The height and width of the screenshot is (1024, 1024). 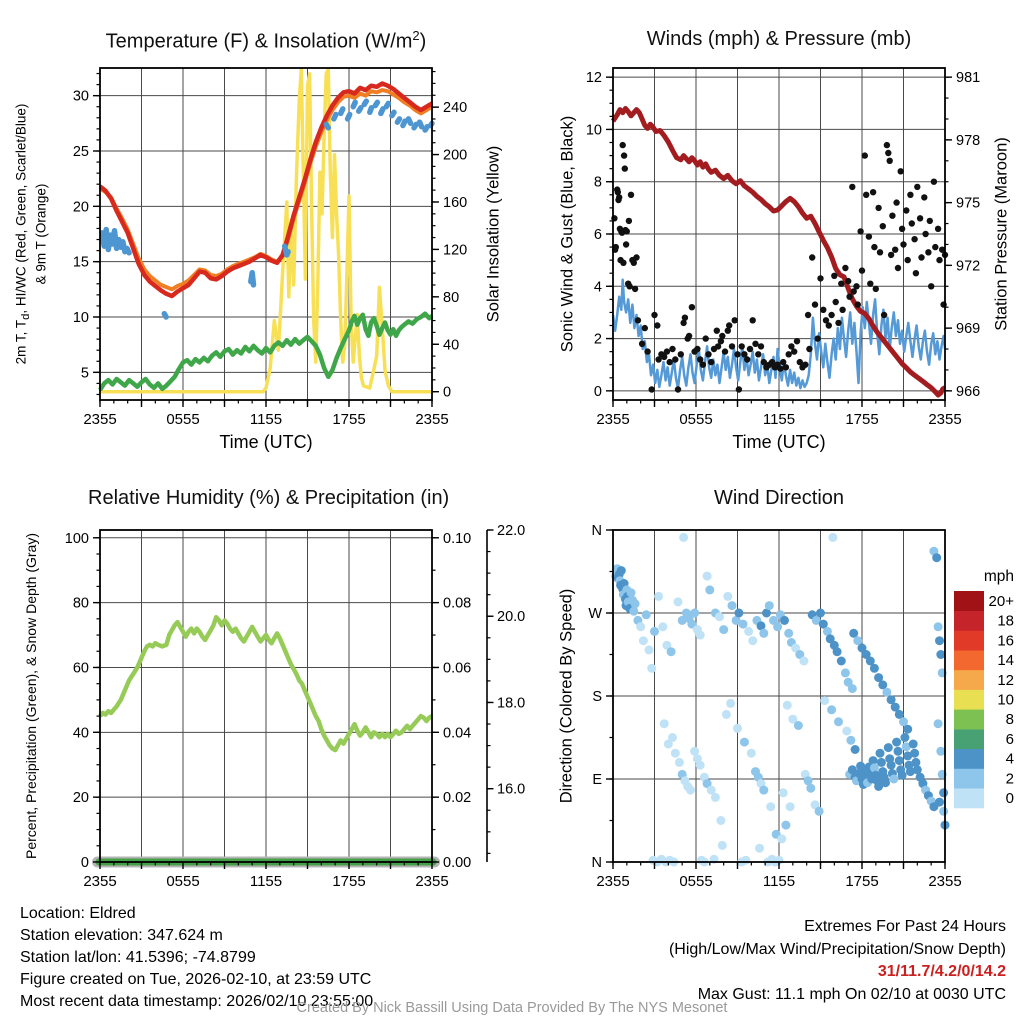 I want to click on svg-text: 16.0, so click(x=511, y=790).